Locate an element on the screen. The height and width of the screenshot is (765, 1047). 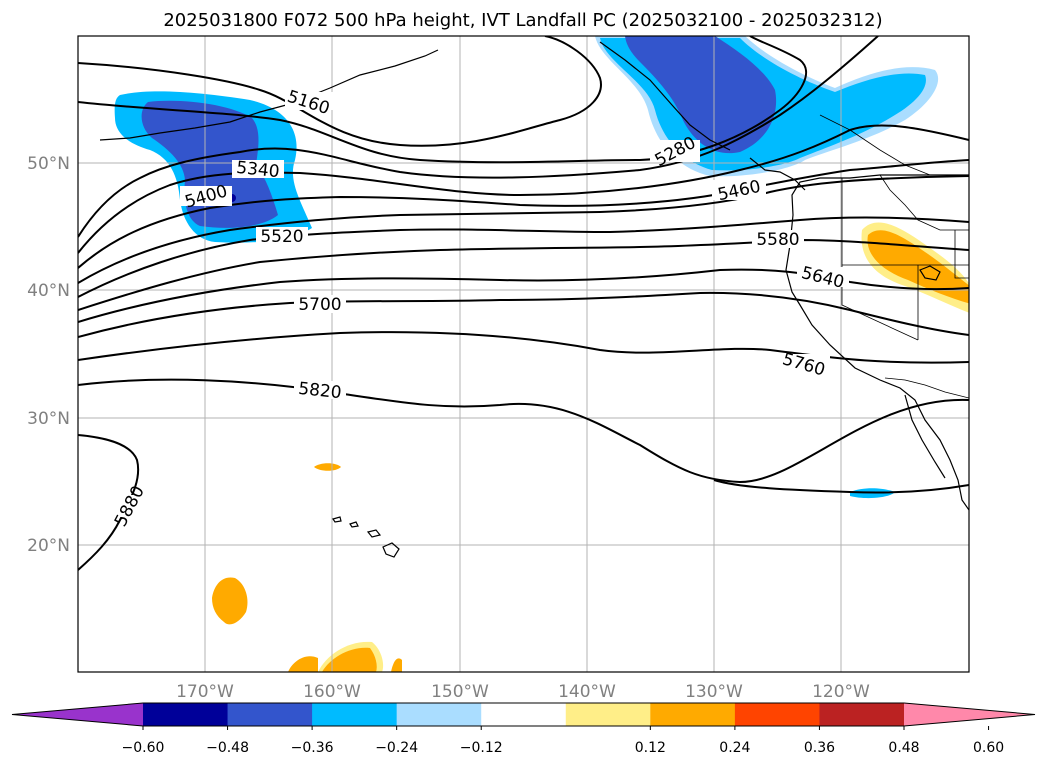
lon-label-120w: 120°W is located at coordinates (841, 692).